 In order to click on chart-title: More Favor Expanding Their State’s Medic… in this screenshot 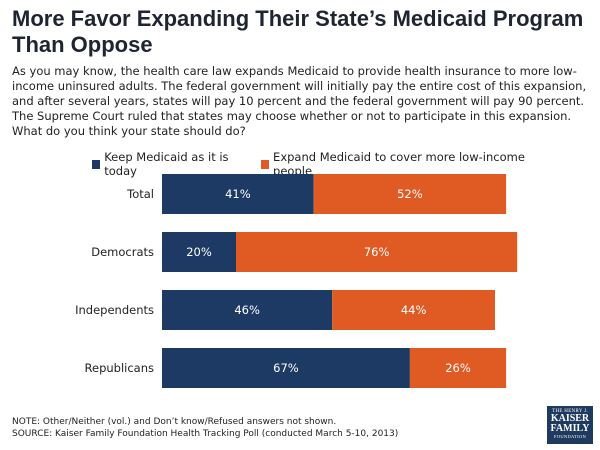, I will do `click(298, 31)`.